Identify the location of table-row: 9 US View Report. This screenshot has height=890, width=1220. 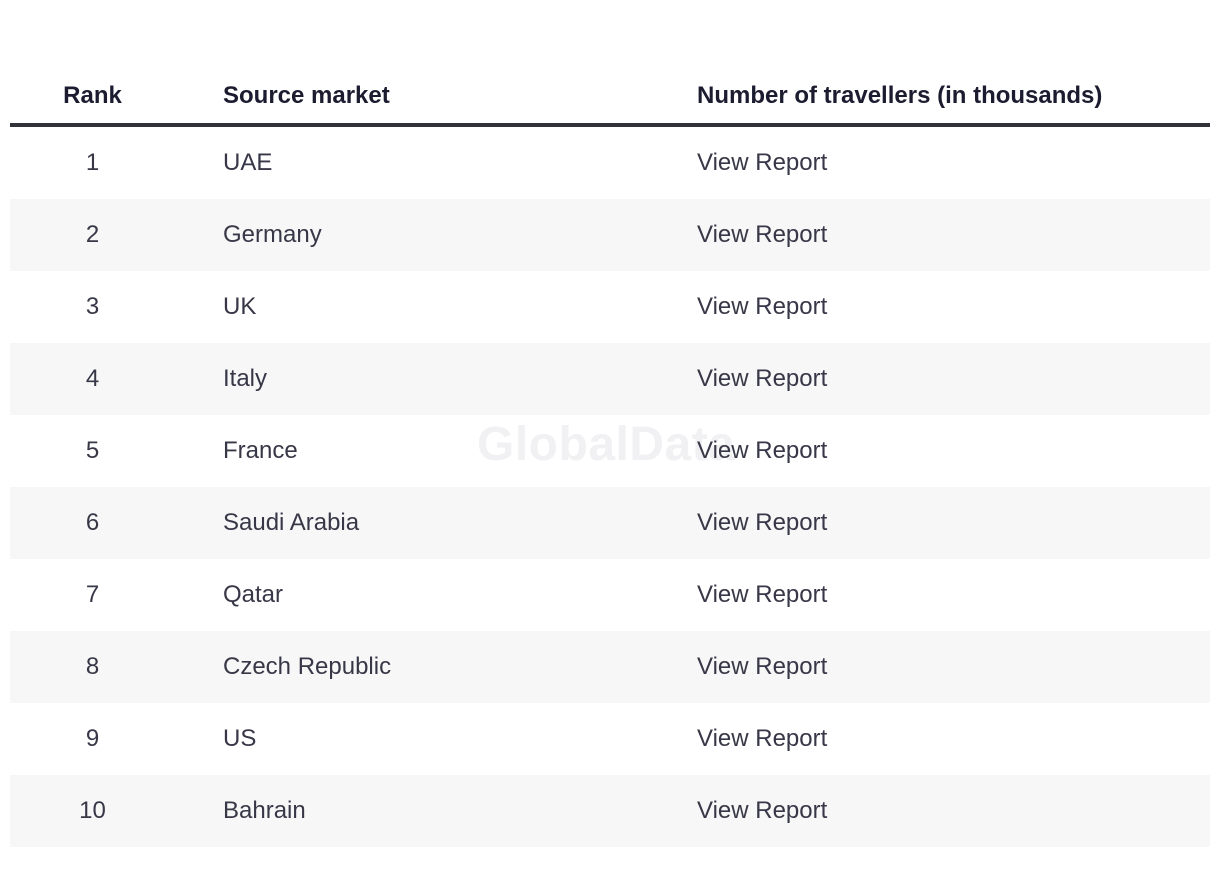
(610, 739).